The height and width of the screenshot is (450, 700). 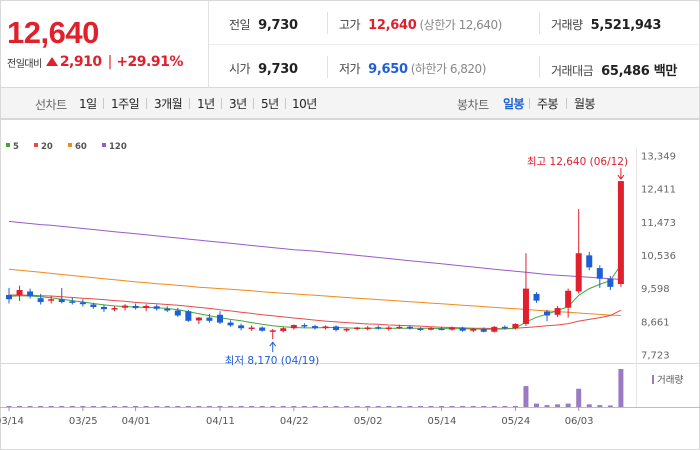 What do you see at coordinates (577, 162) in the screenshot?
I see `high-annotation: 최고 12,640 (06/12)` at bounding box center [577, 162].